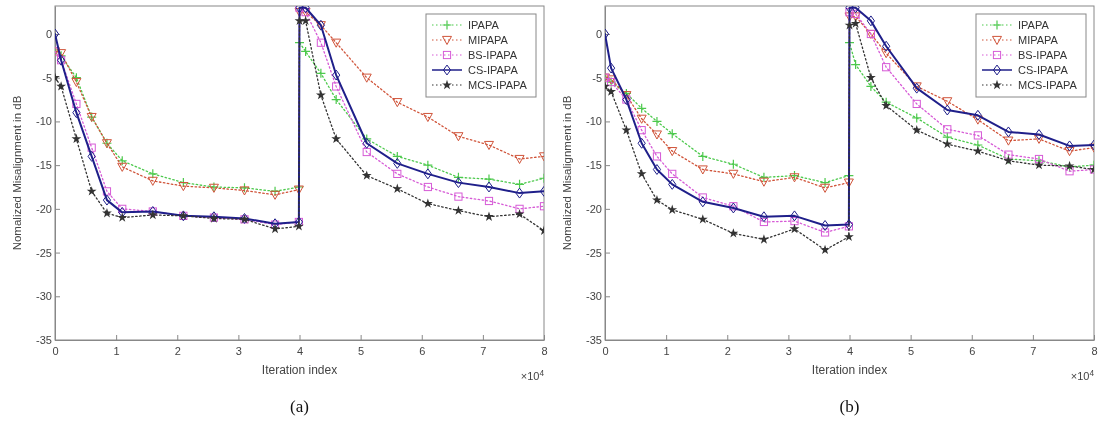 Image resolution: width=1100 pixels, height=425 pixels. What do you see at coordinates (299, 406) in the screenshot?
I see `text: (a)` at bounding box center [299, 406].